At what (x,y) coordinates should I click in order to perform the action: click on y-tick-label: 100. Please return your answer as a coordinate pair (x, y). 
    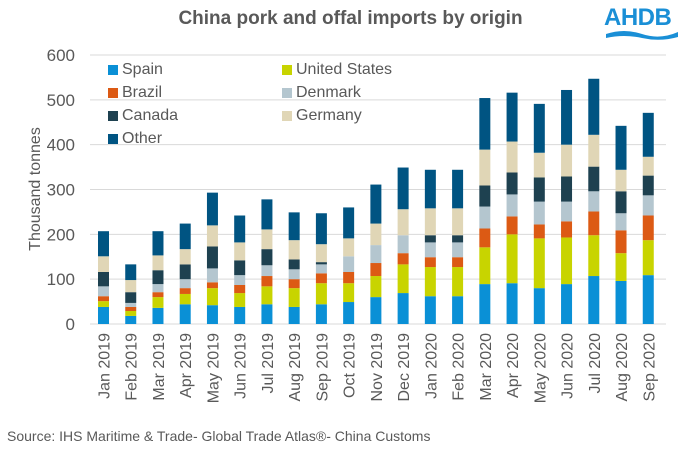
    Looking at the image, I should click on (61, 279).